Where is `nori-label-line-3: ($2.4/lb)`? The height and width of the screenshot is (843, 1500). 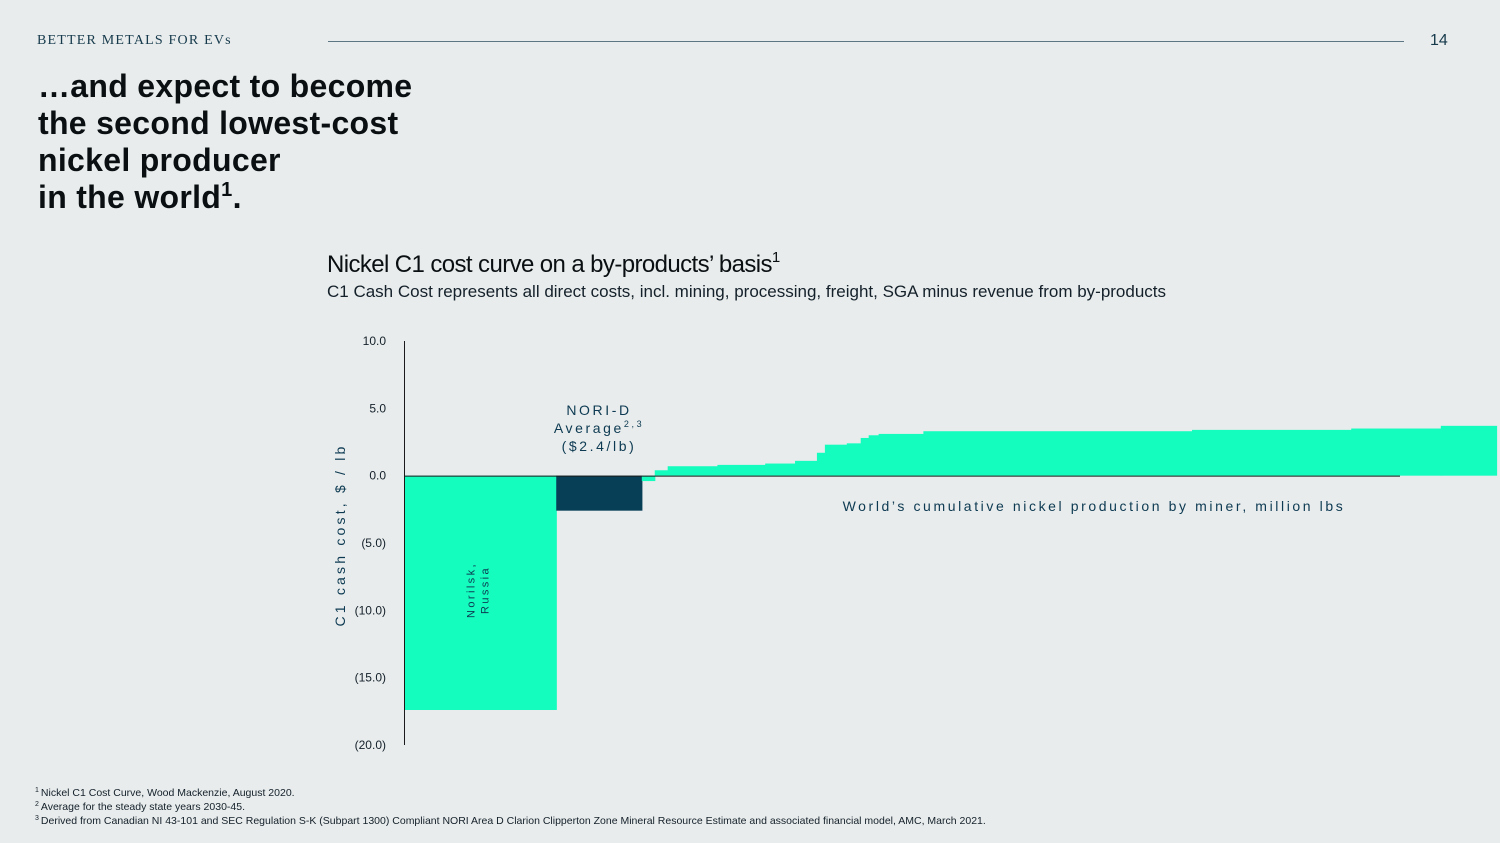 nori-label-line-3: ($2.4/lb) is located at coordinates (599, 446).